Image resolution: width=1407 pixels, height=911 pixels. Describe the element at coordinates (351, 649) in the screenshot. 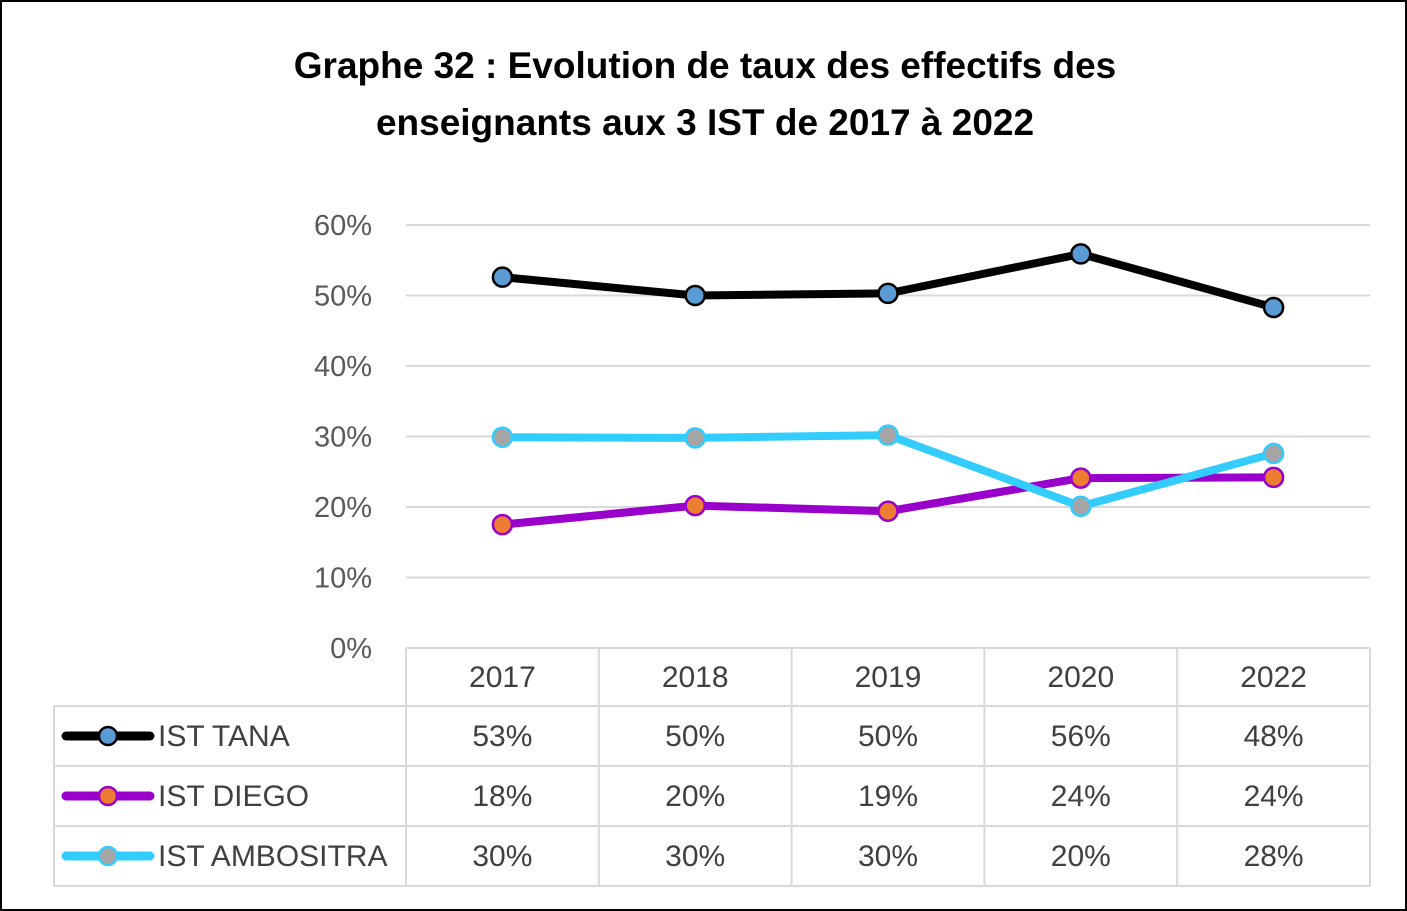

I see `y-tick-label: 0%` at that location.